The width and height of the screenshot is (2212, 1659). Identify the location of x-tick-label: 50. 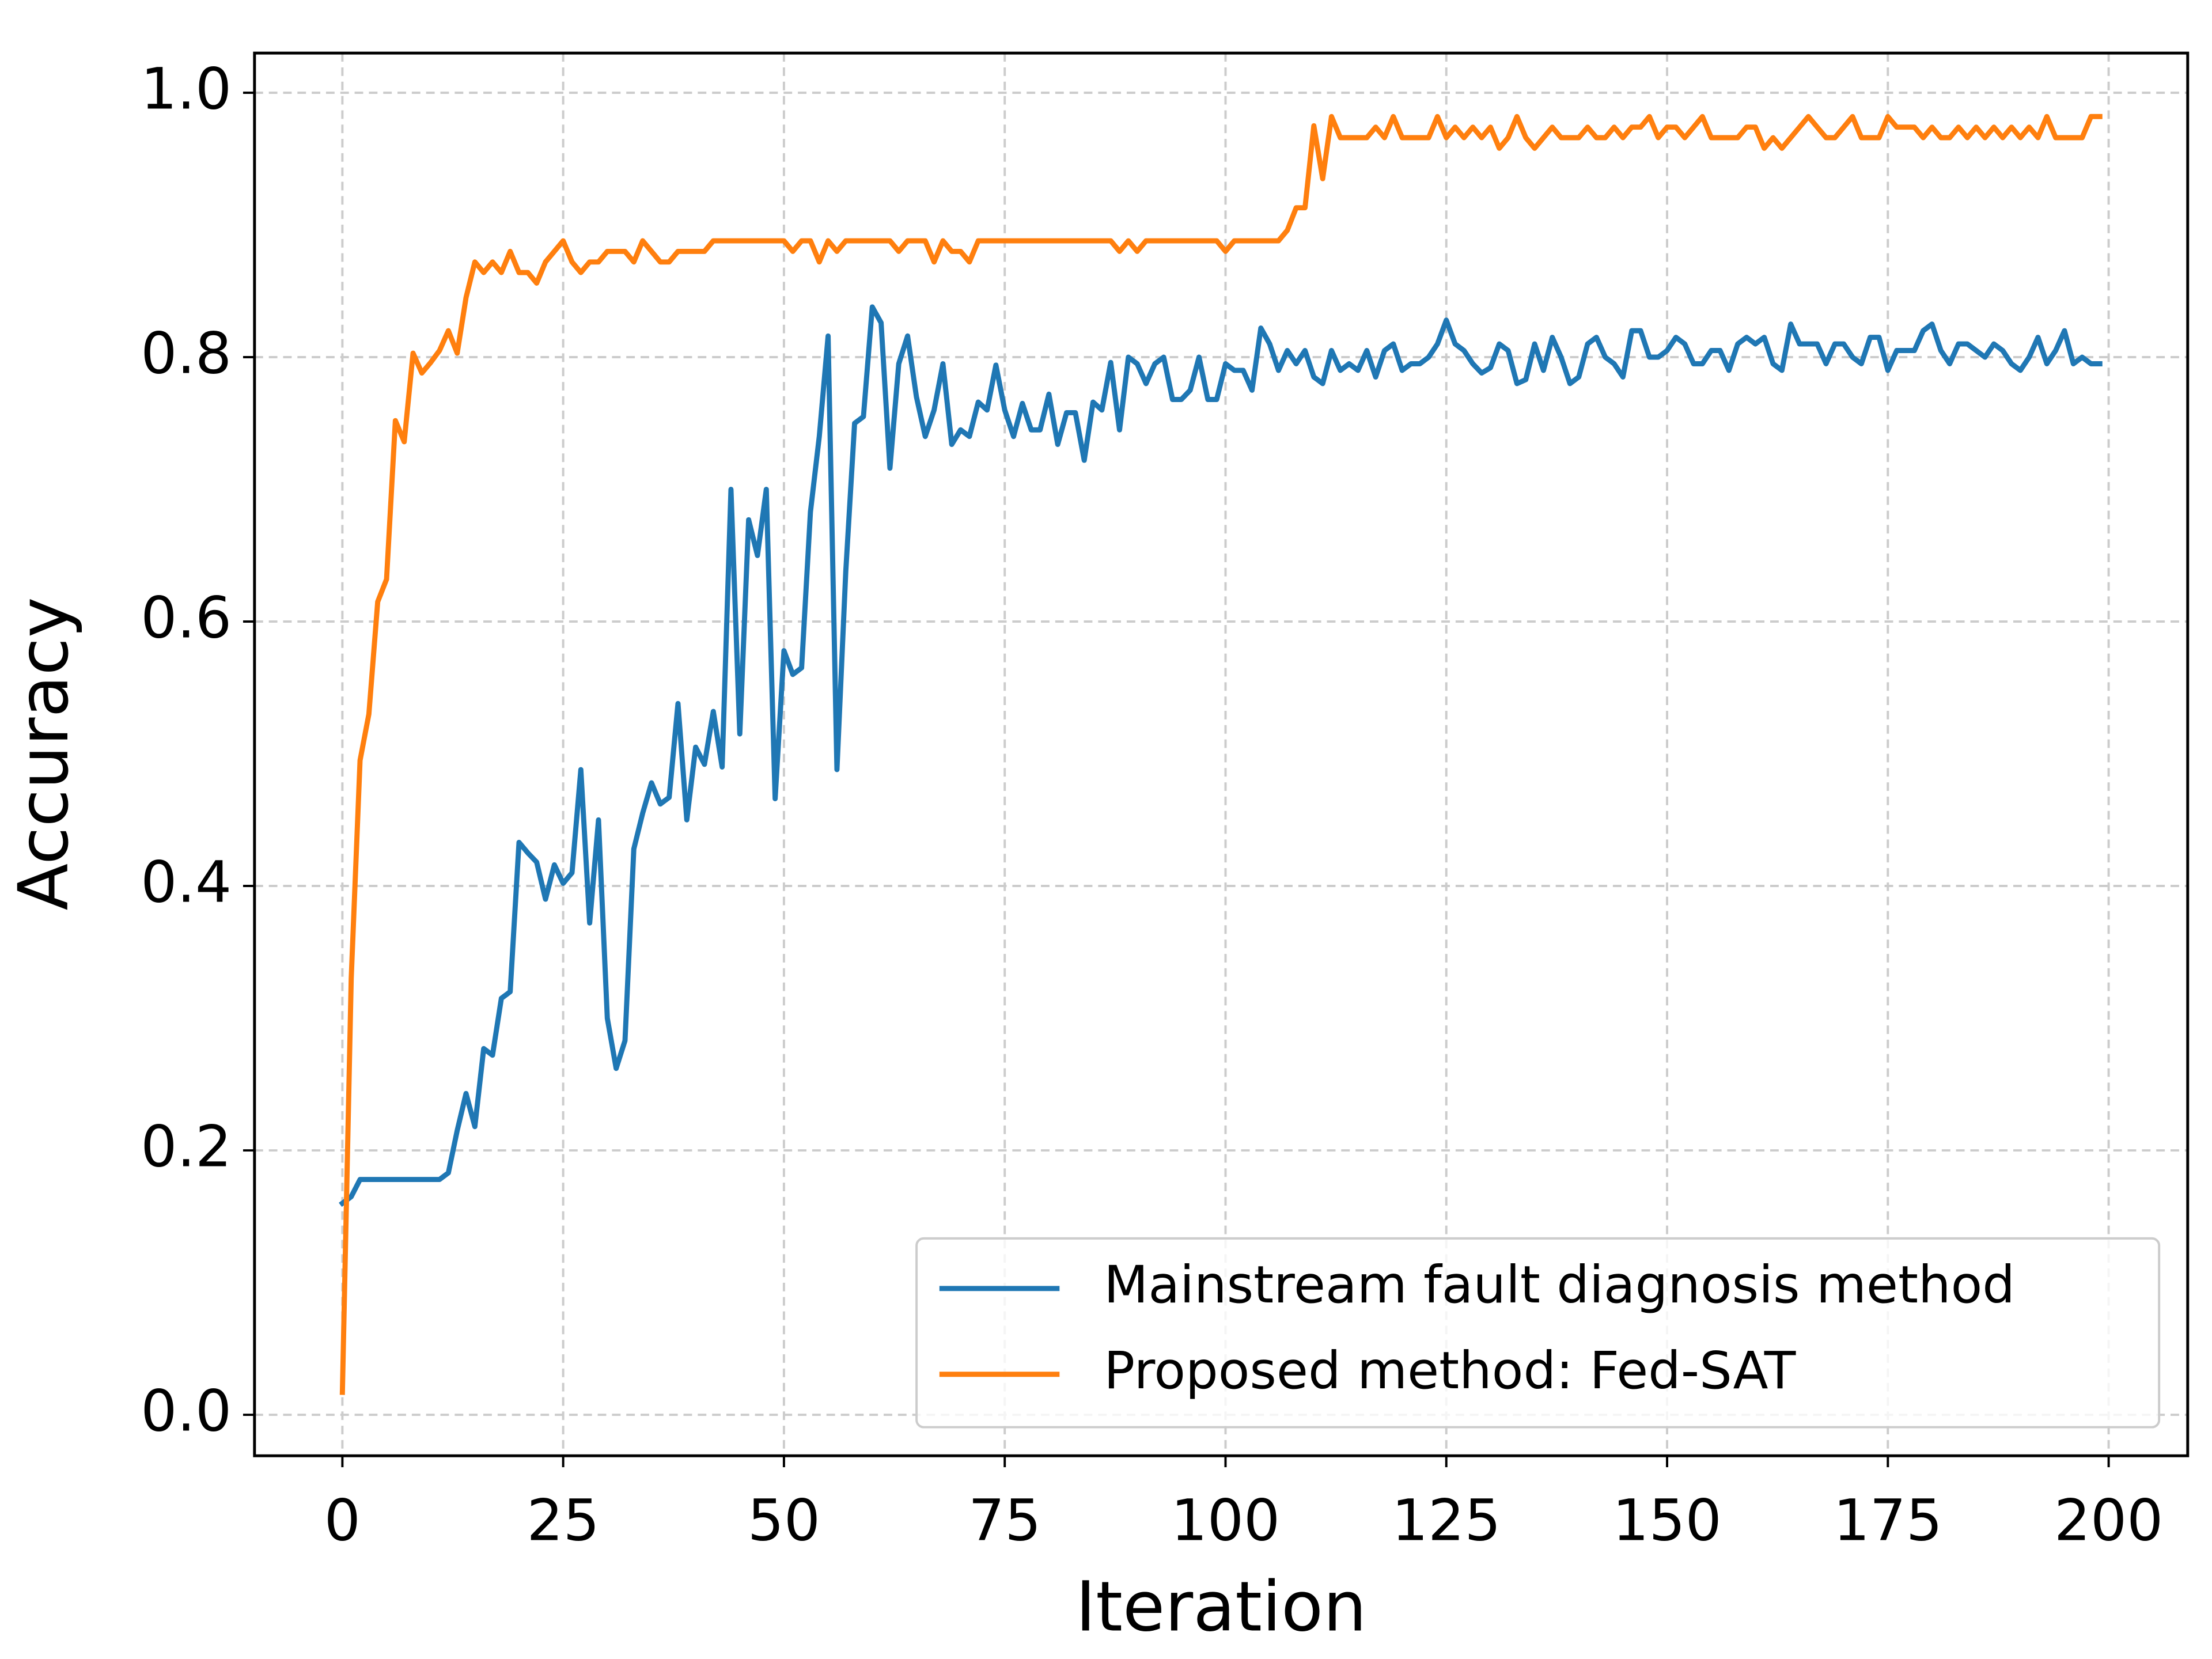
(784, 1521).